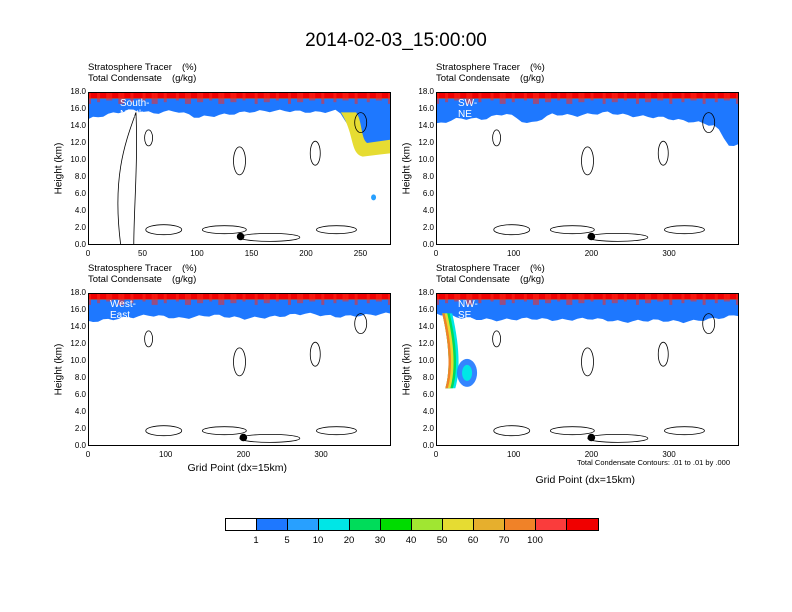  I want to click on panel-header-tracer: Stratosphere Tracer (%), so click(490, 268).